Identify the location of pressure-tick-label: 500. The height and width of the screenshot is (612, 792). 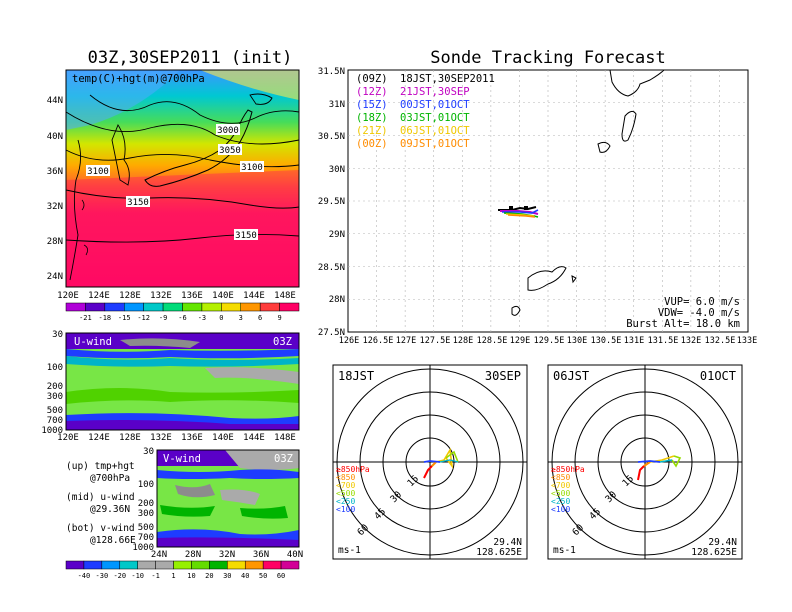
(55, 411).